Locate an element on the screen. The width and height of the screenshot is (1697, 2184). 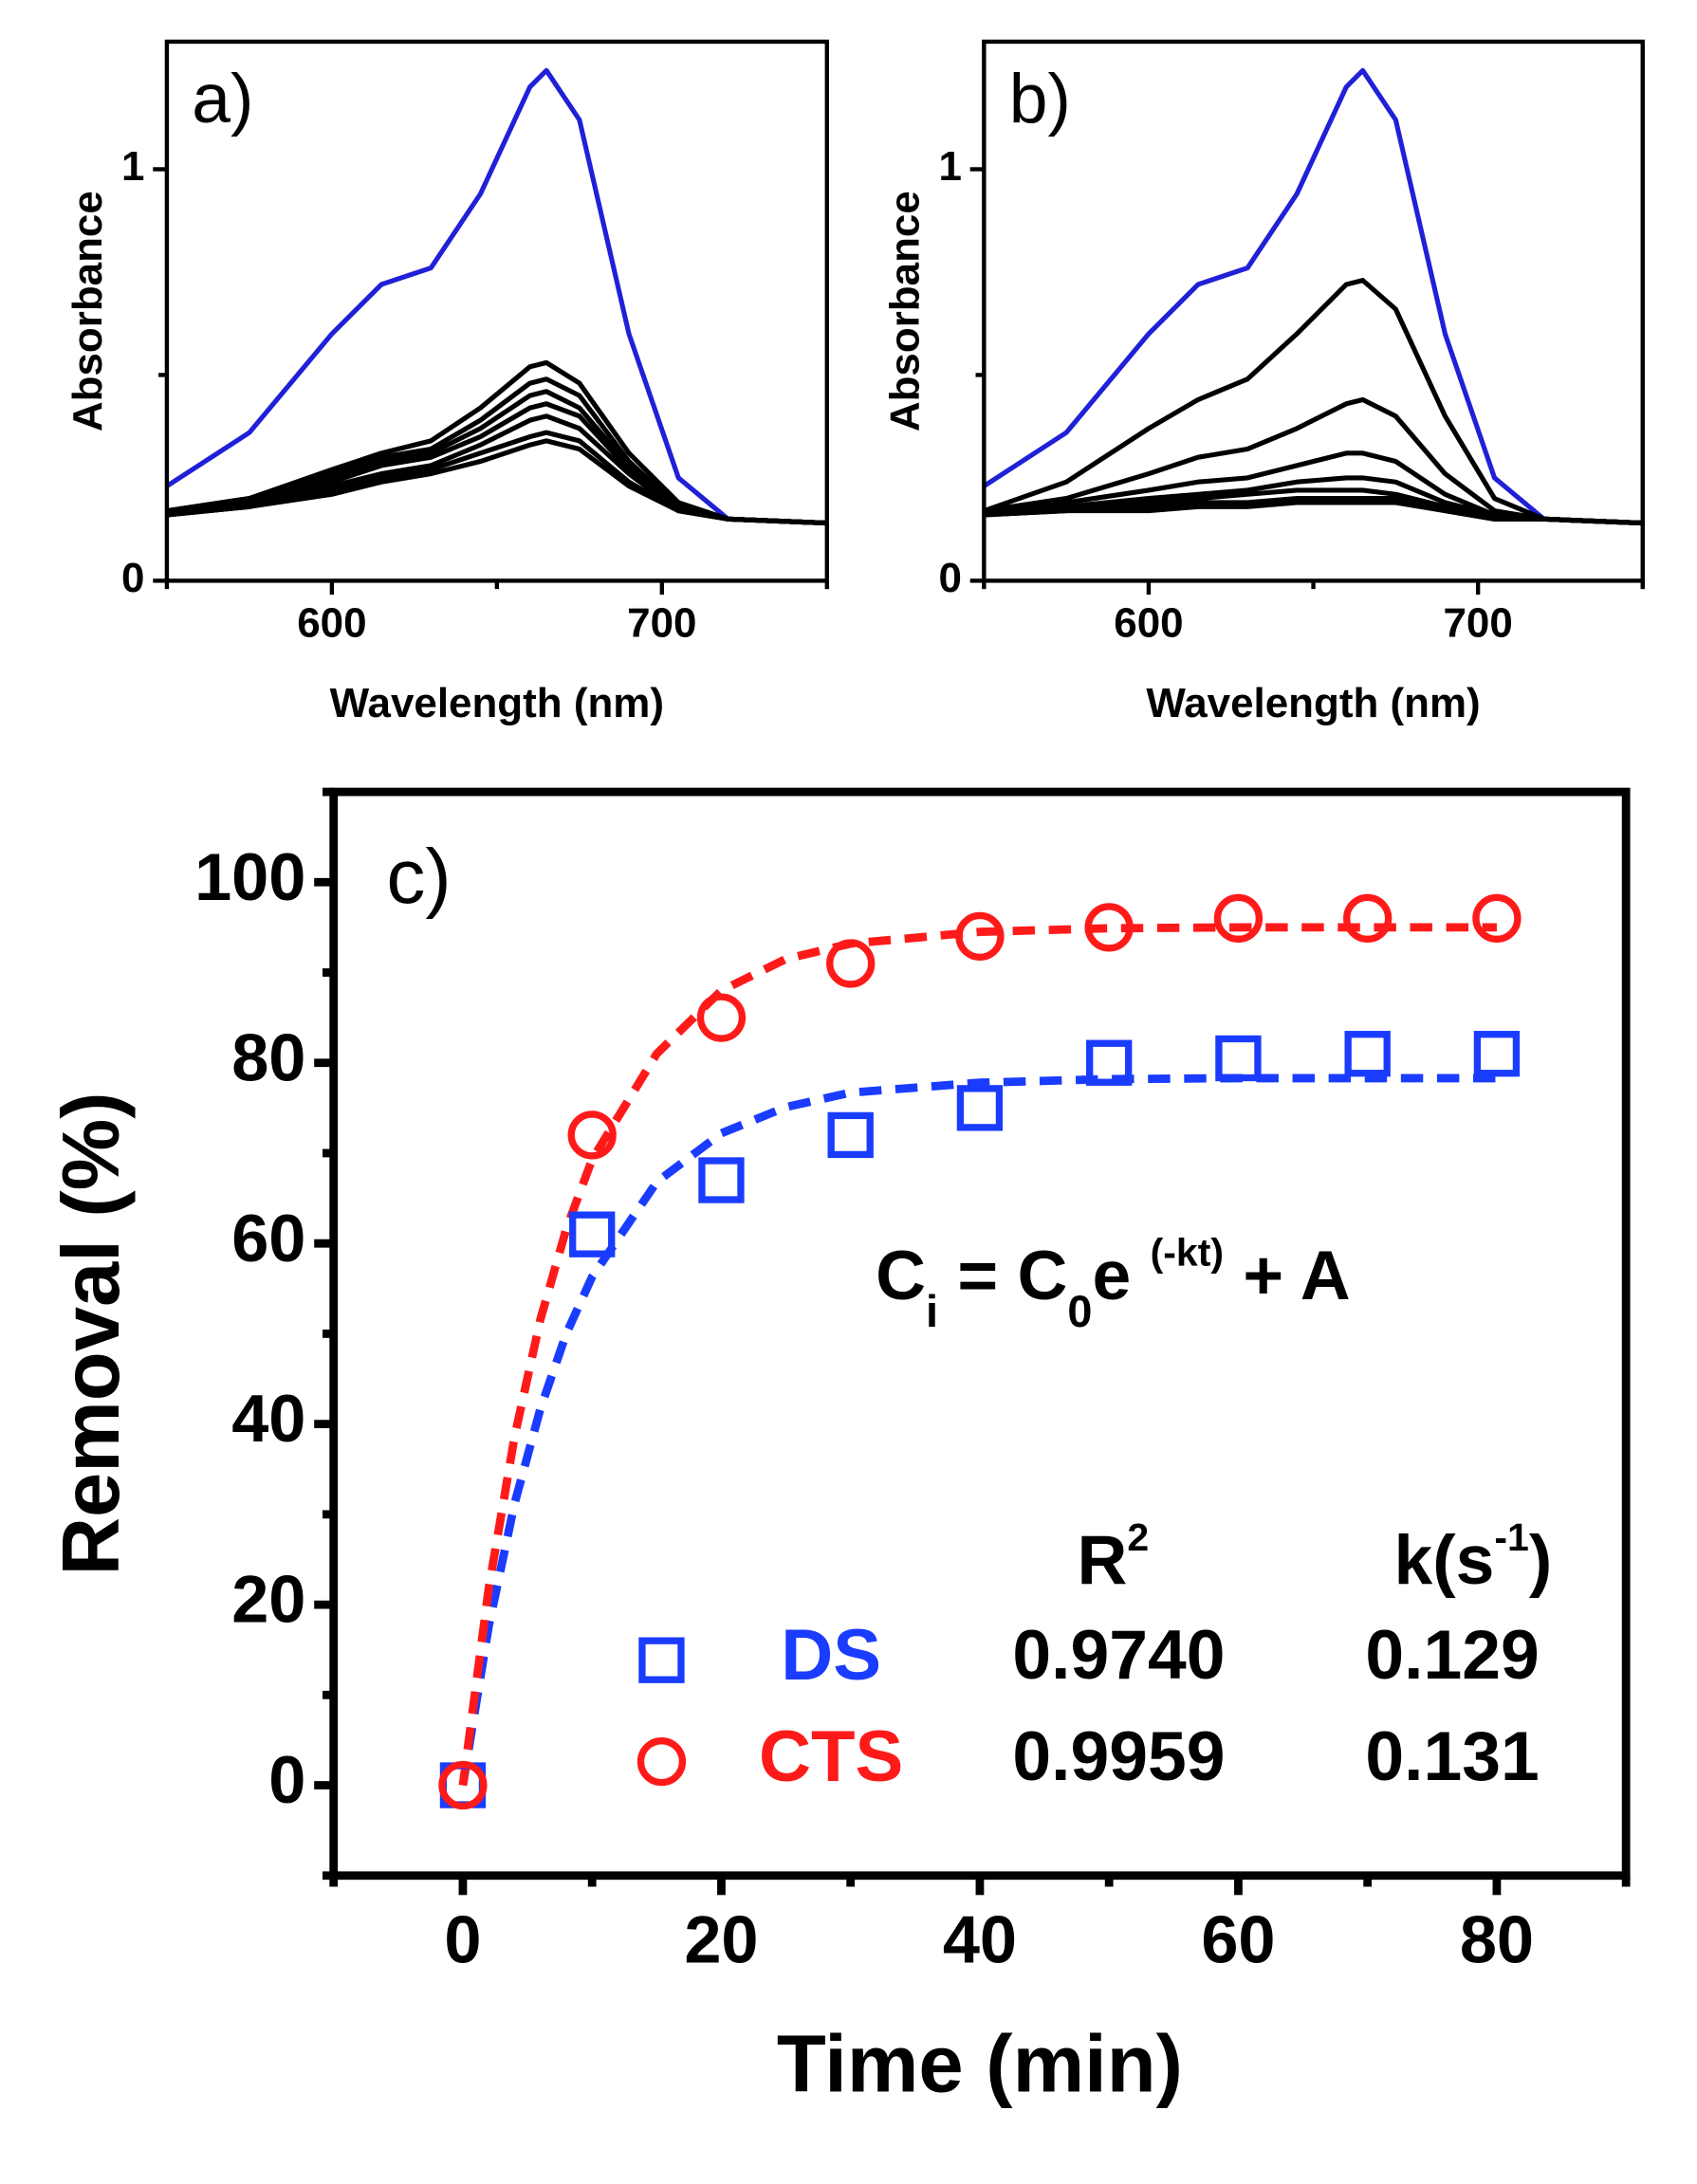
y-tick-label: 100 is located at coordinates (249, 876).